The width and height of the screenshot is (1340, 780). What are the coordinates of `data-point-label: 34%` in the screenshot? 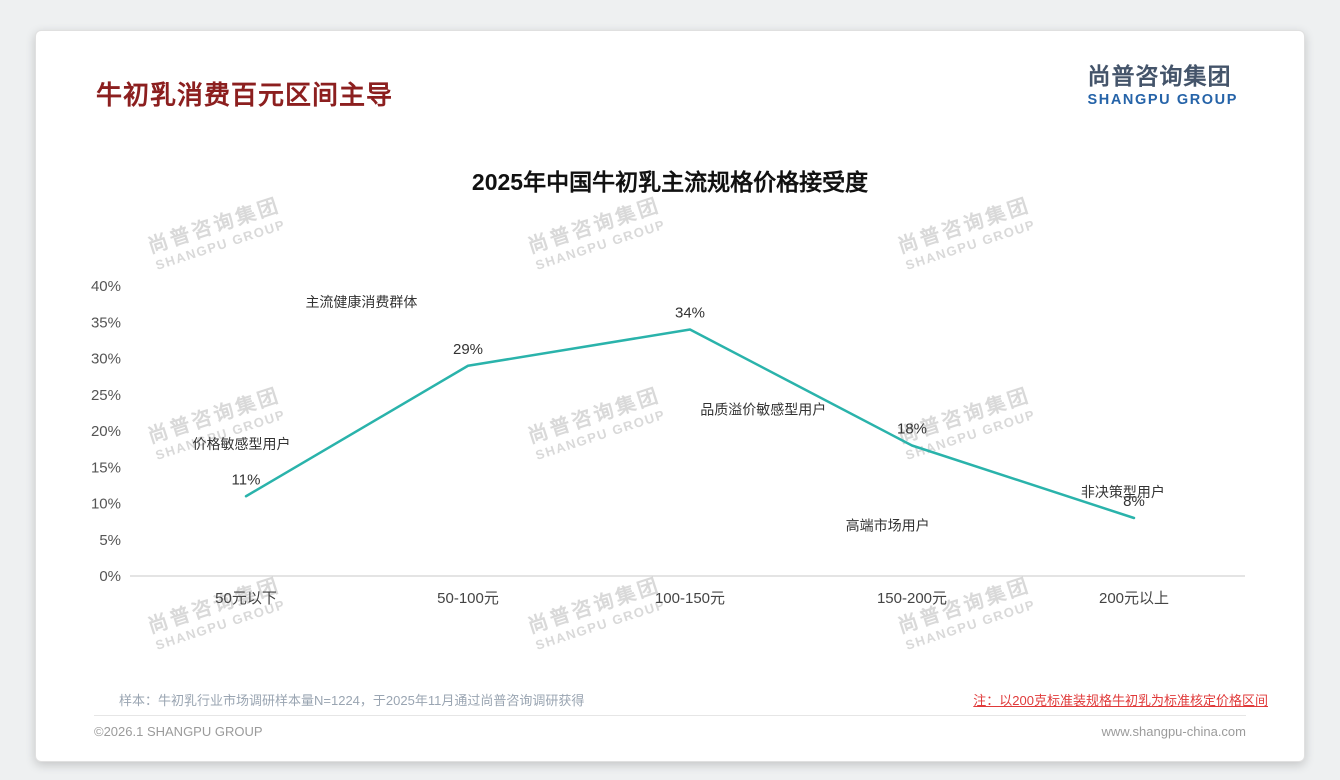 It's located at (690, 313).